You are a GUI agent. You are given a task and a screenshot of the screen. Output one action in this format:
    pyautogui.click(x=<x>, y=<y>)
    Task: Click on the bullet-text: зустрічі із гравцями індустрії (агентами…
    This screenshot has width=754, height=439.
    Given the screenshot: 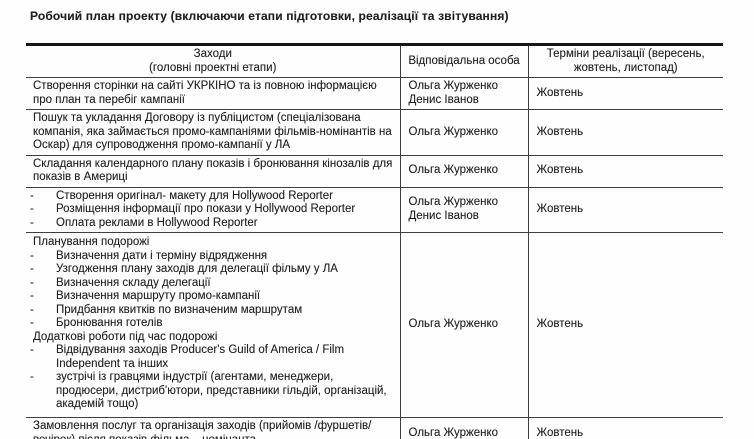 What is the action you would take?
    pyautogui.click(x=221, y=390)
    